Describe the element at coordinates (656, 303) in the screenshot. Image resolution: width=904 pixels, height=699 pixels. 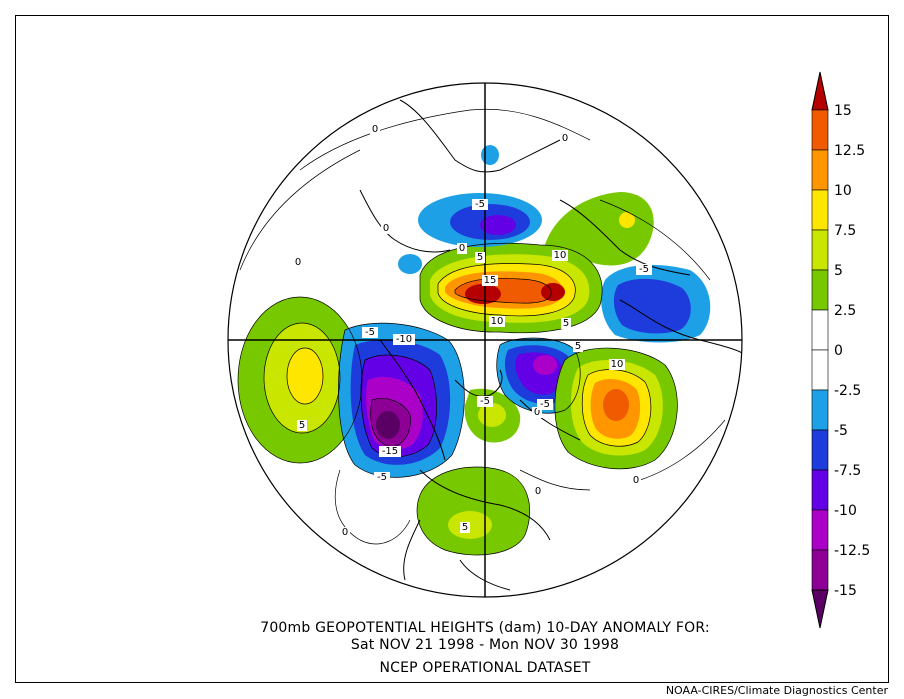
I see `europe-negative-anomaly` at that location.